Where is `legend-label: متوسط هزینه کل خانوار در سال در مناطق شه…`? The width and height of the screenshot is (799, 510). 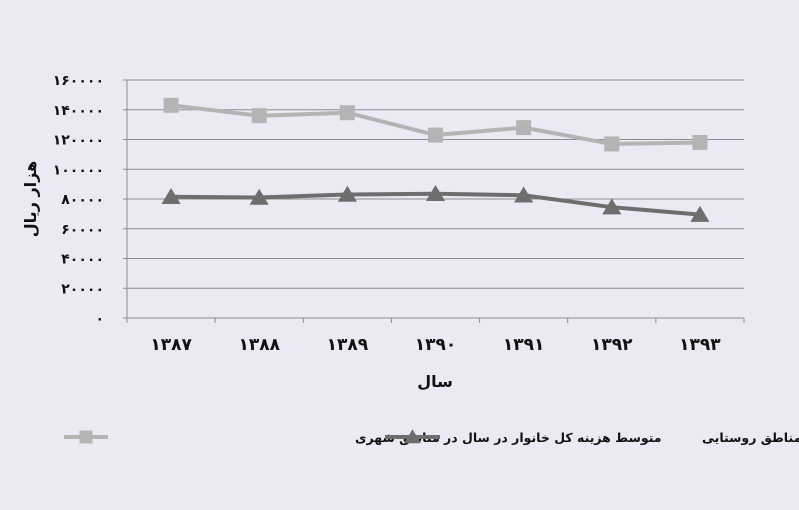
legend-label: متوسط هزینه کل خانوار در سال در مناطق شه… is located at coordinates (508, 437).